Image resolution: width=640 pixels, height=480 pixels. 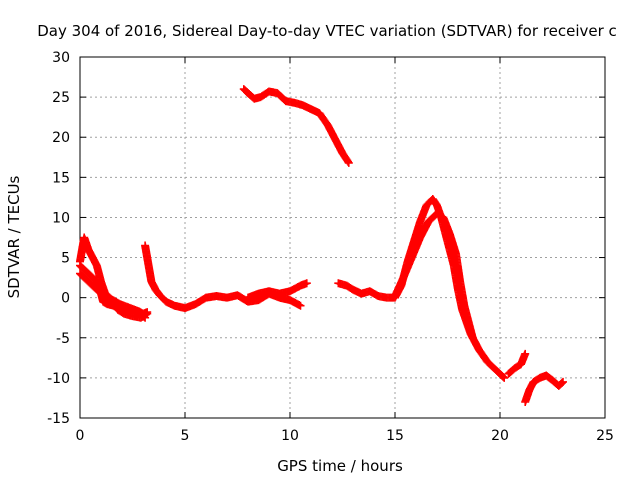 I want to click on y-tick-label: -15, so click(x=58, y=419).